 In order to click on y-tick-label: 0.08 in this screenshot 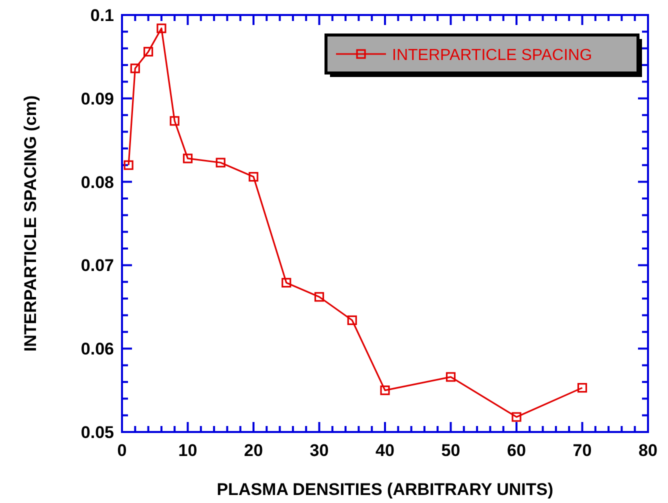, I will do `click(97, 182)`.